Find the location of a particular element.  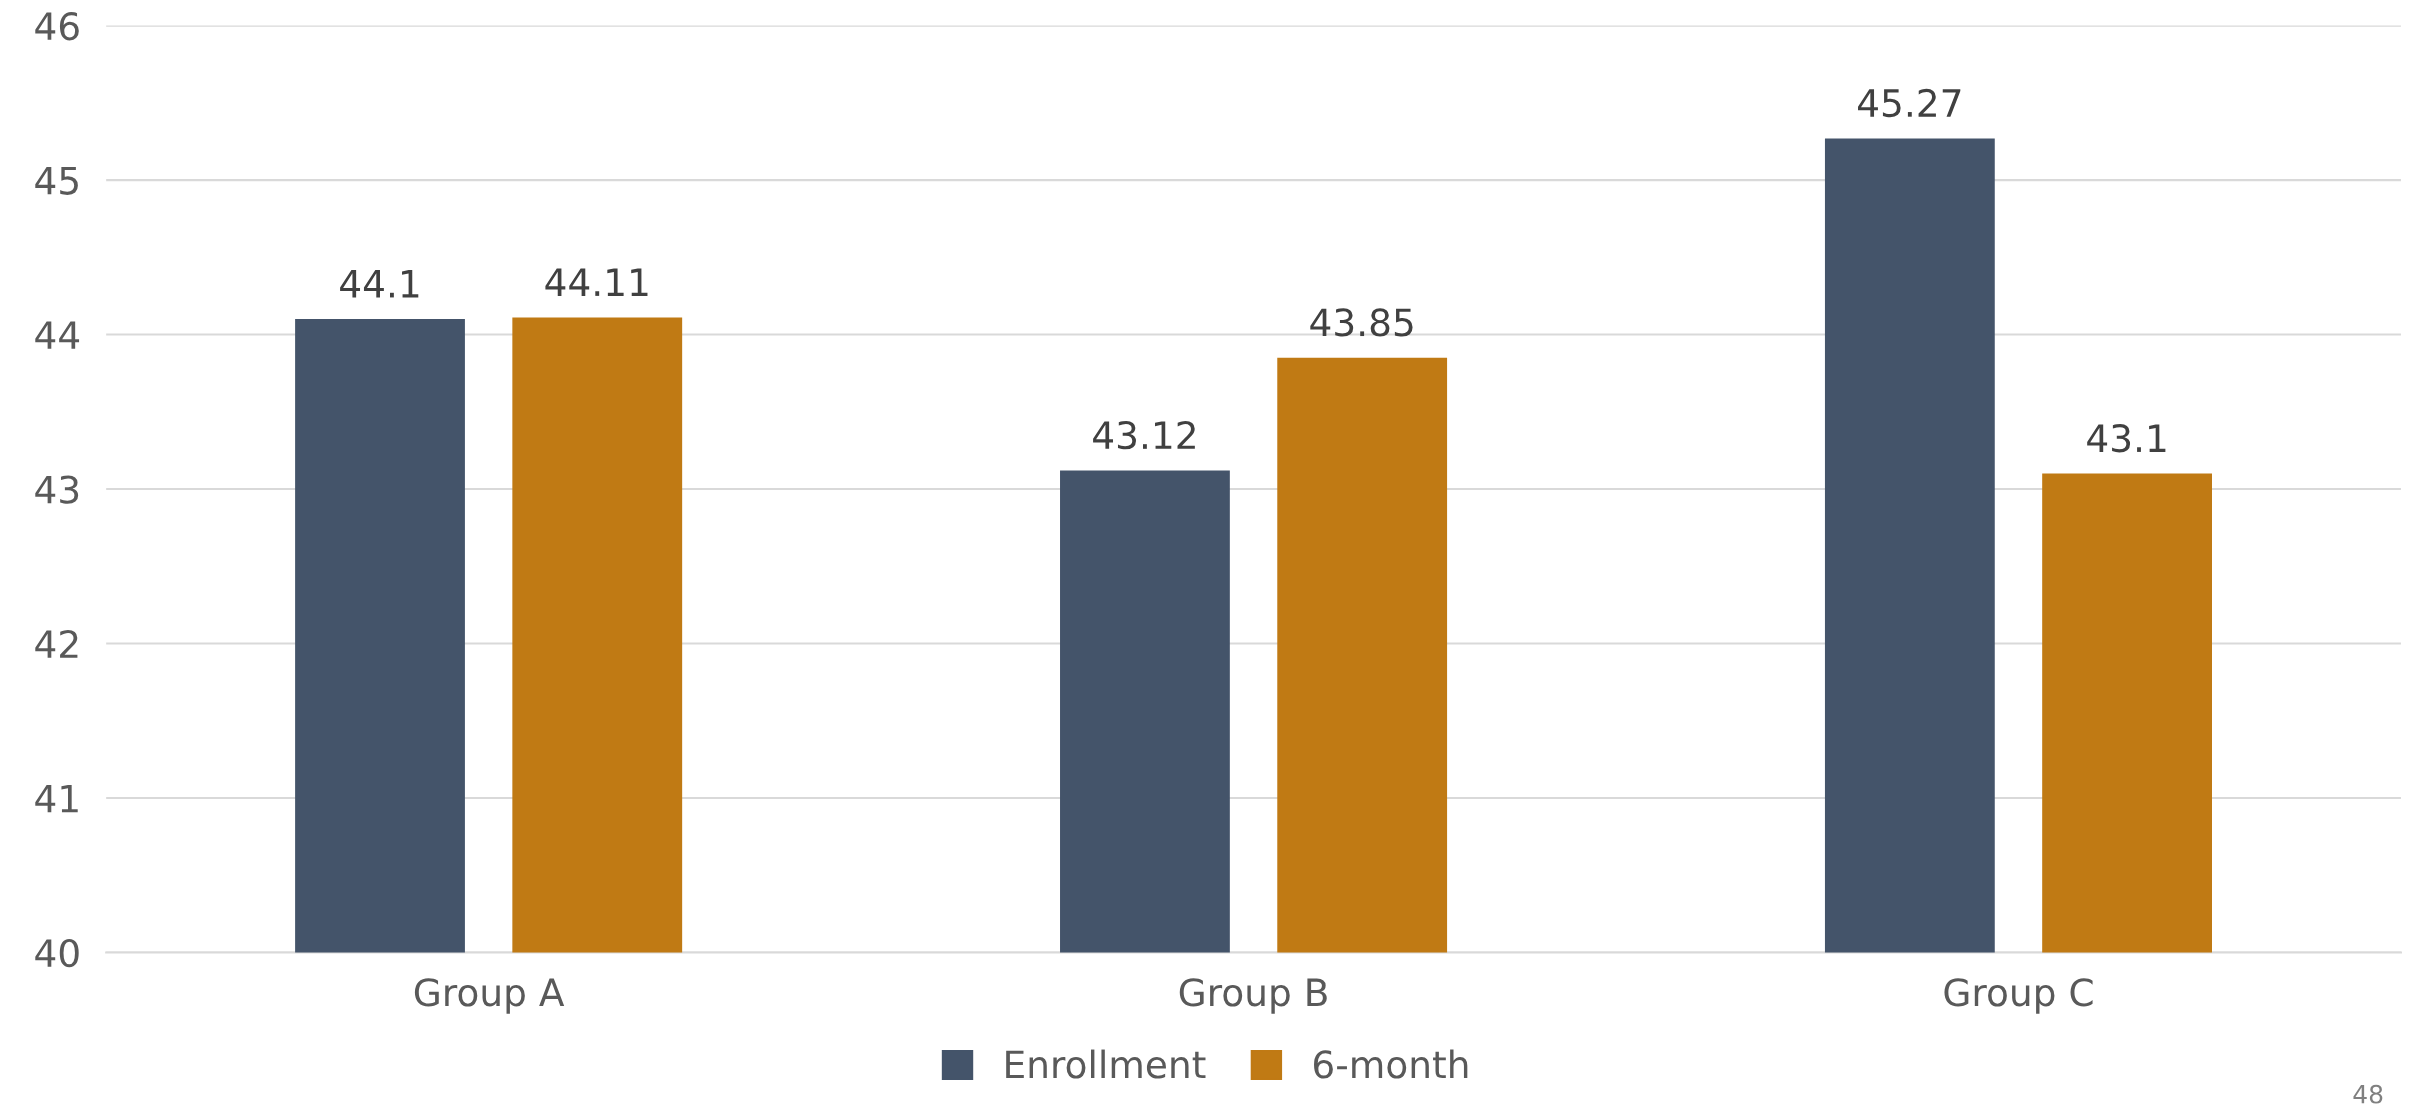

y-tick-label: 46 is located at coordinates (57, 26).